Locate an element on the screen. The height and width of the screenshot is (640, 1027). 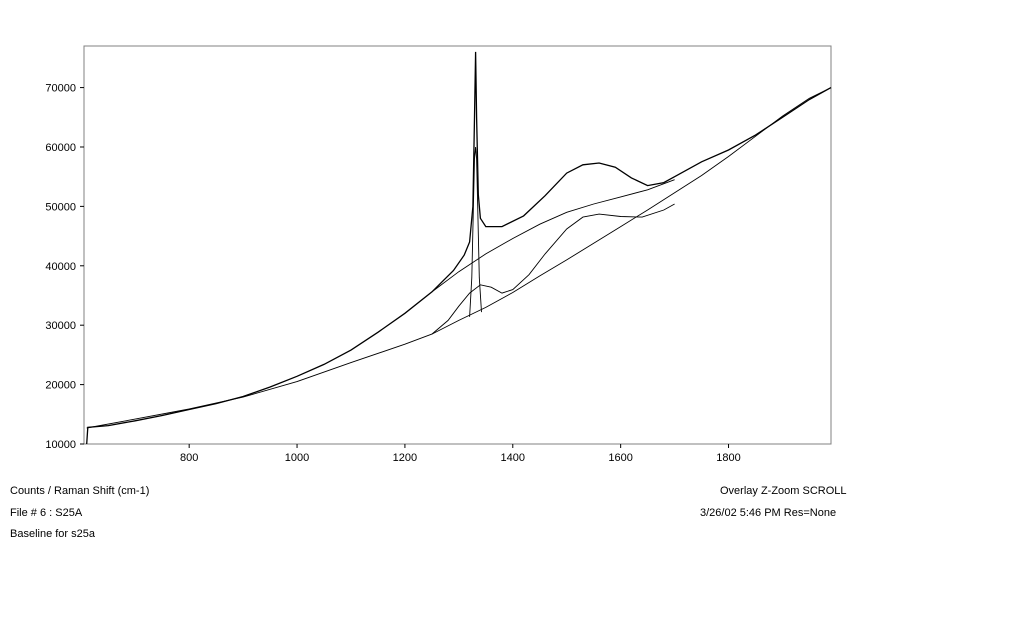
y-tick-label: 70000 is located at coordinates (60, 89).